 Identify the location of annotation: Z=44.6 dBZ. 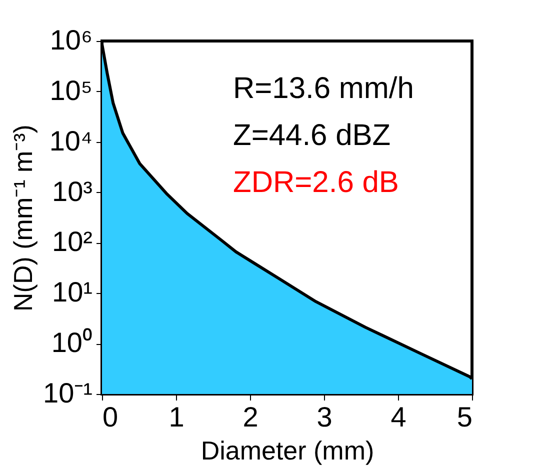
(312, 135).